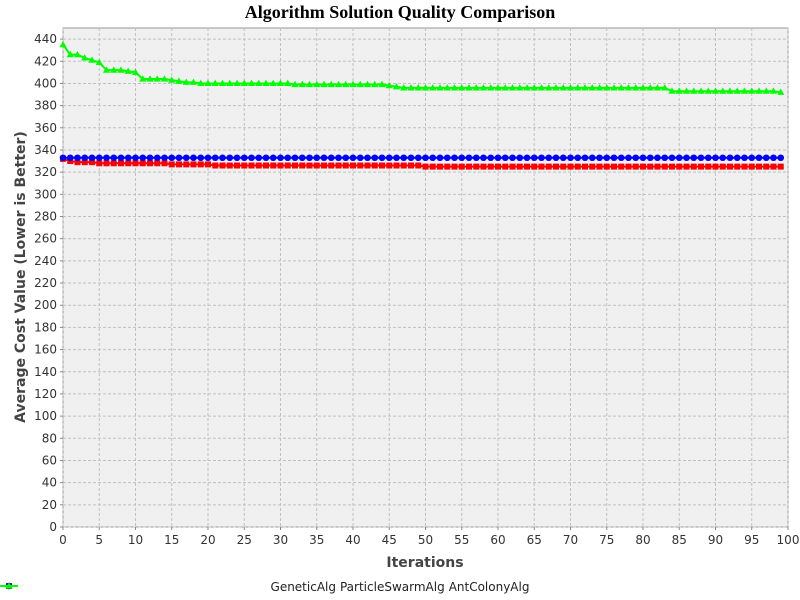  I want to click on series-geneticalg, so click(422, 162).